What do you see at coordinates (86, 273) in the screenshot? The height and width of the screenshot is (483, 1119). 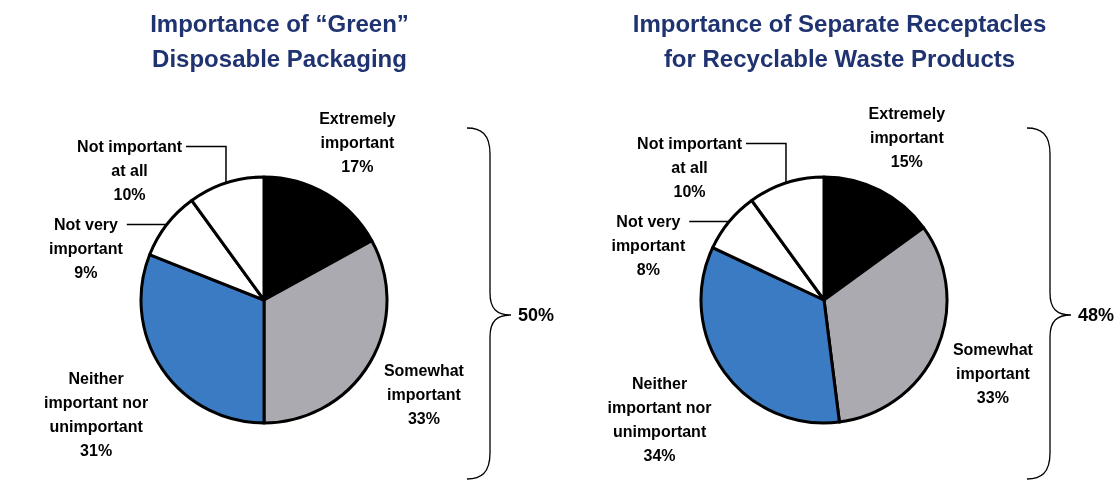 I see `data-label: 9%` at bounding box center [86, 273].